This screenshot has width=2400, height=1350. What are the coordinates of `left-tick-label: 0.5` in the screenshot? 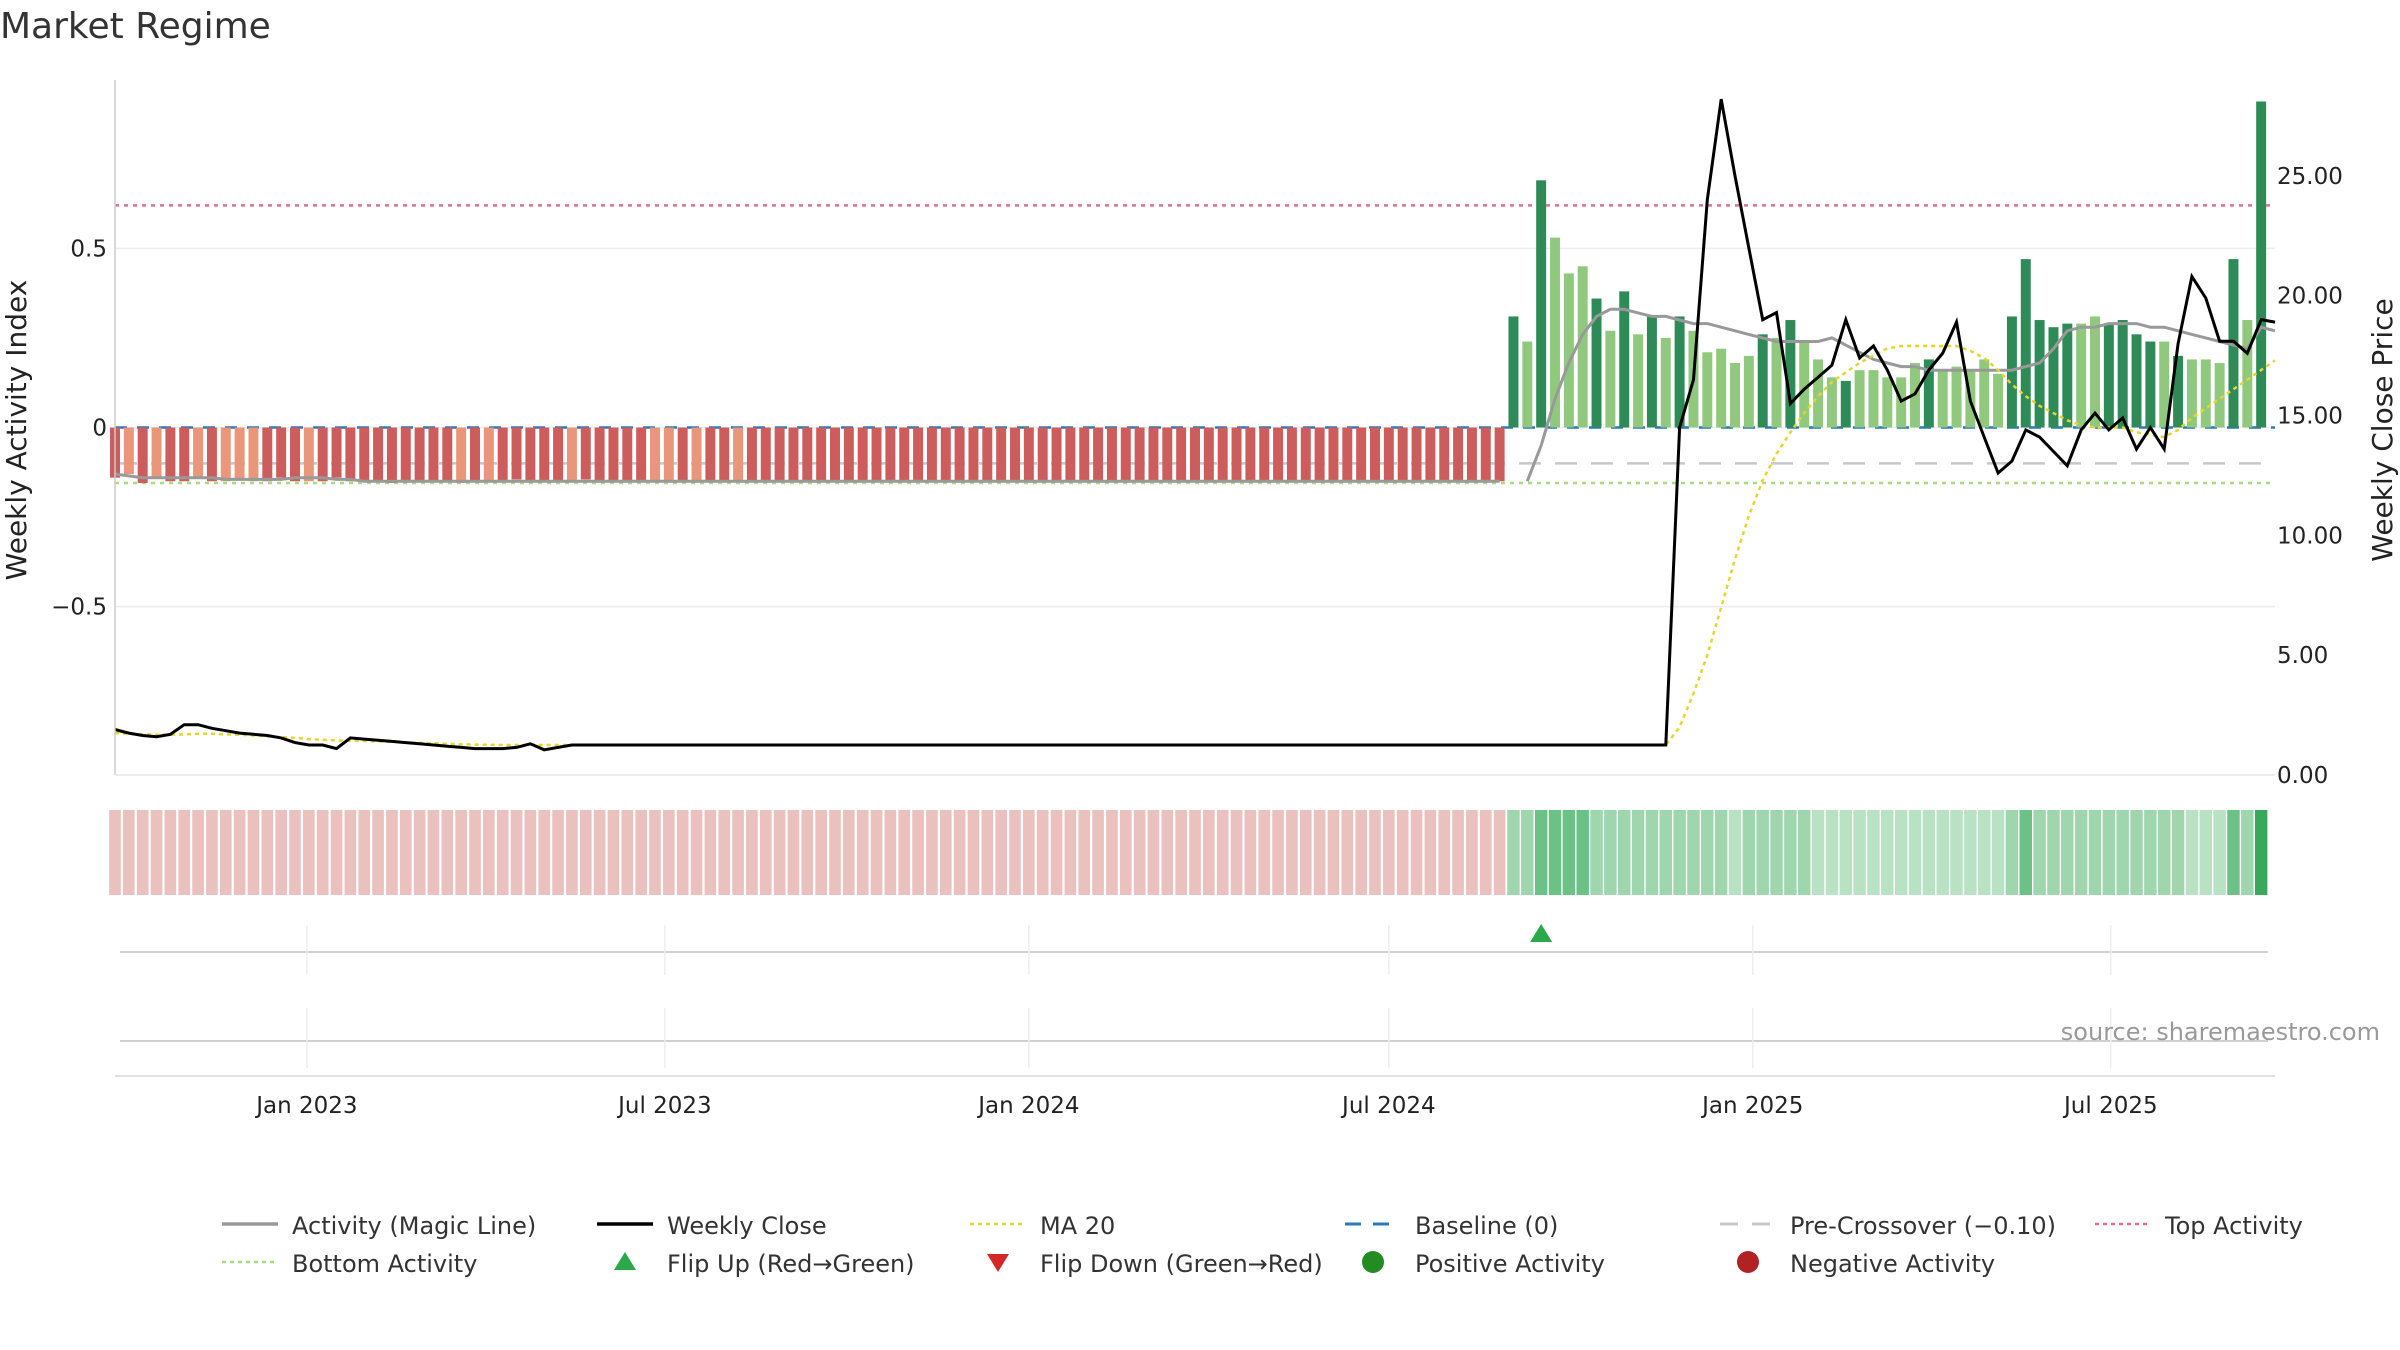 It's located at (88, 249).